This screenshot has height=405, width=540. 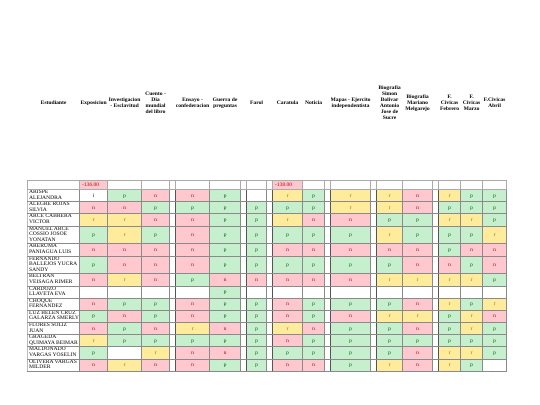 I want to click on total-exposicion: -136.00, so click(x=93, y=185).